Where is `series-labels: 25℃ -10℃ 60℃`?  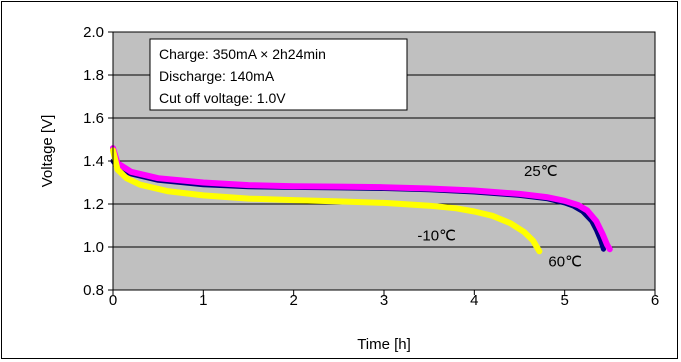 series-labels: 25℃ -10℃ 60℃ is located at coordinates (499, 216).